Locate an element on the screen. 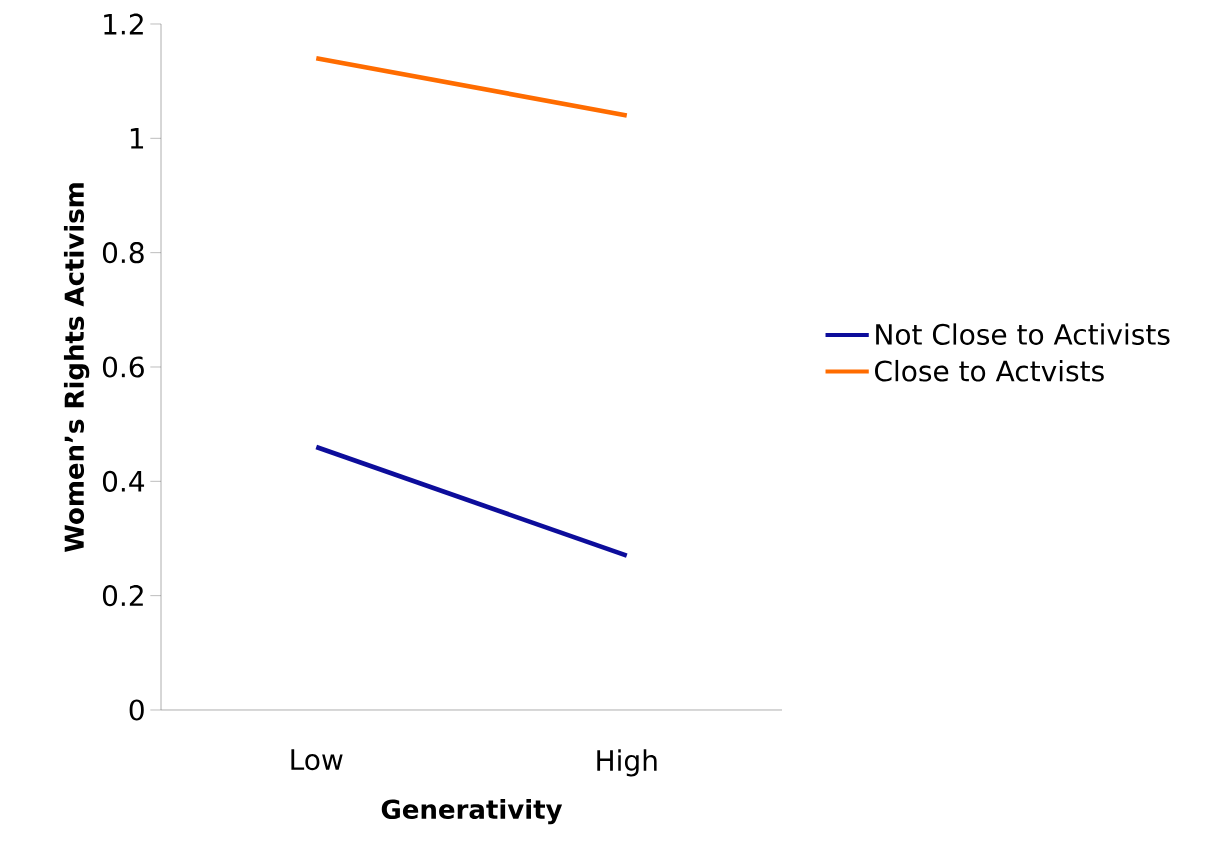 The width and height of the screenshot is (1225, 846). y-tick-label: 0.6 is located at coordinates (123, 367).